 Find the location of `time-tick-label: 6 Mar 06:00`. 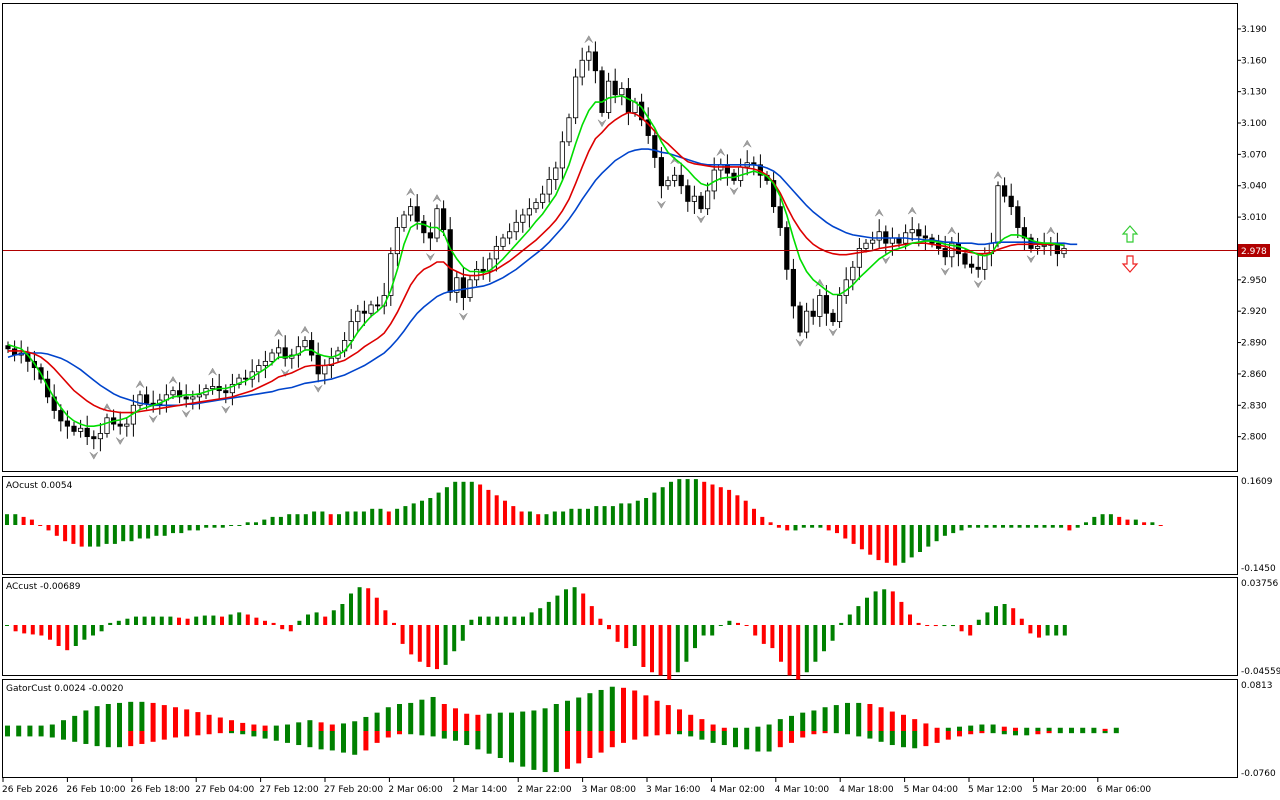

time-tick-label: 6 Mar 06:00 is located at coordinates (1124, 790).